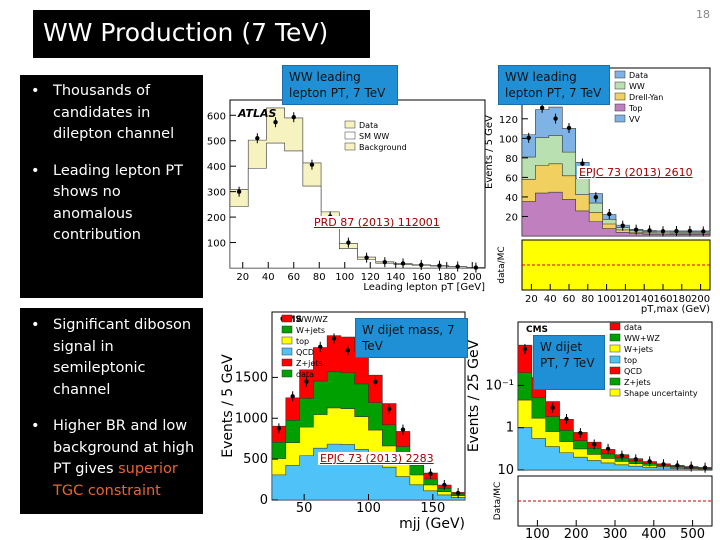 This screenshot has width=720, height=540. I want to click on x-tick-label: 80, so click(319, 277).